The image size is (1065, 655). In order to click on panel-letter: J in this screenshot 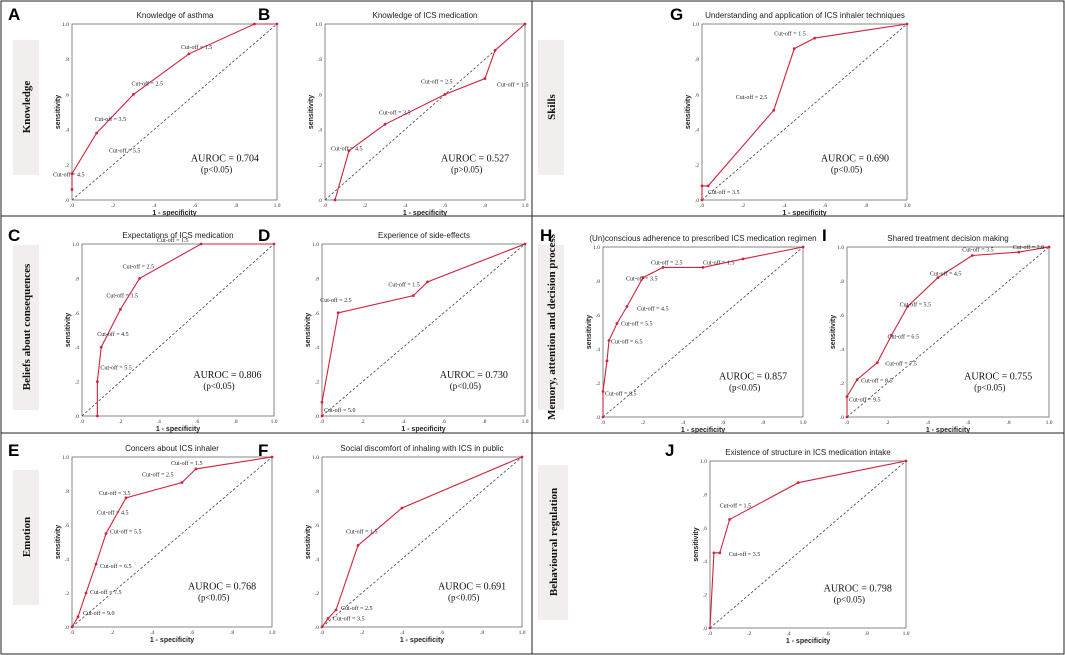, I will do `click(669, 450)`.